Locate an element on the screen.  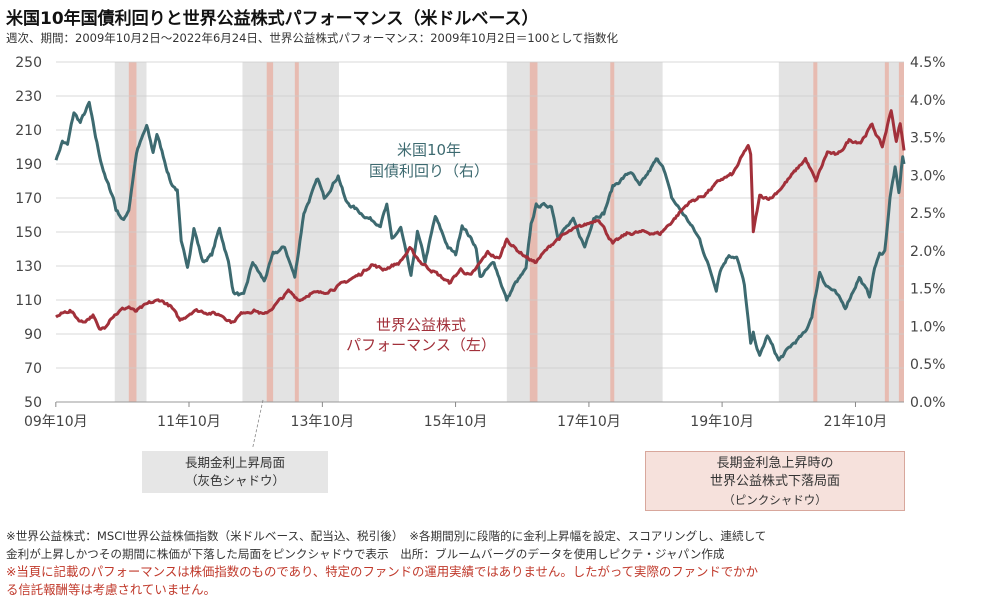
y-left-tick-label: 70 is located at coordinates (33, 369).